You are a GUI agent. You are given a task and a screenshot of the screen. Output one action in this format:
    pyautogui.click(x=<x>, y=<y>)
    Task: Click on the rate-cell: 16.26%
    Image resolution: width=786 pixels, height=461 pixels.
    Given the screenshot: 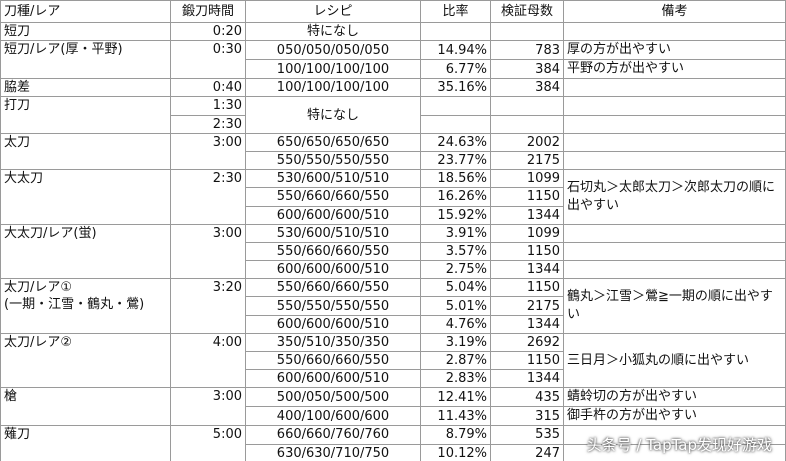 What is the action you would take?
    pyautogui.click(x=455, y=197)
    